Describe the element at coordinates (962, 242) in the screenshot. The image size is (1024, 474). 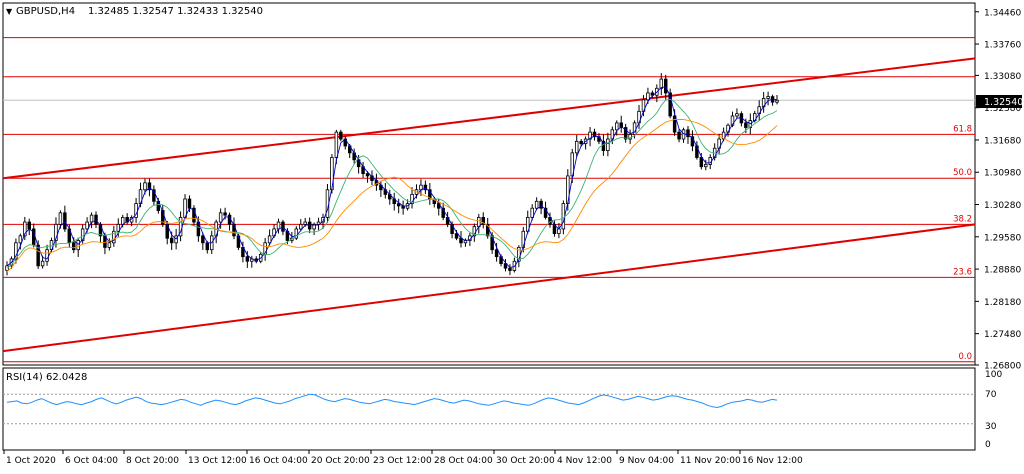
I see `fibonacci-labels: 61.8 50.0 38.2 23.6 0.0` at that location.